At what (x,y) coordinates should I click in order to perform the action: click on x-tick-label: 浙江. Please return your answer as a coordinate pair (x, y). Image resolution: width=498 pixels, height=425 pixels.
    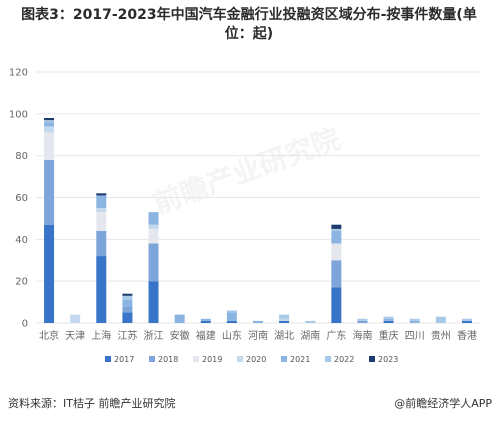
    Looking at the image, I should click on (154, 336).